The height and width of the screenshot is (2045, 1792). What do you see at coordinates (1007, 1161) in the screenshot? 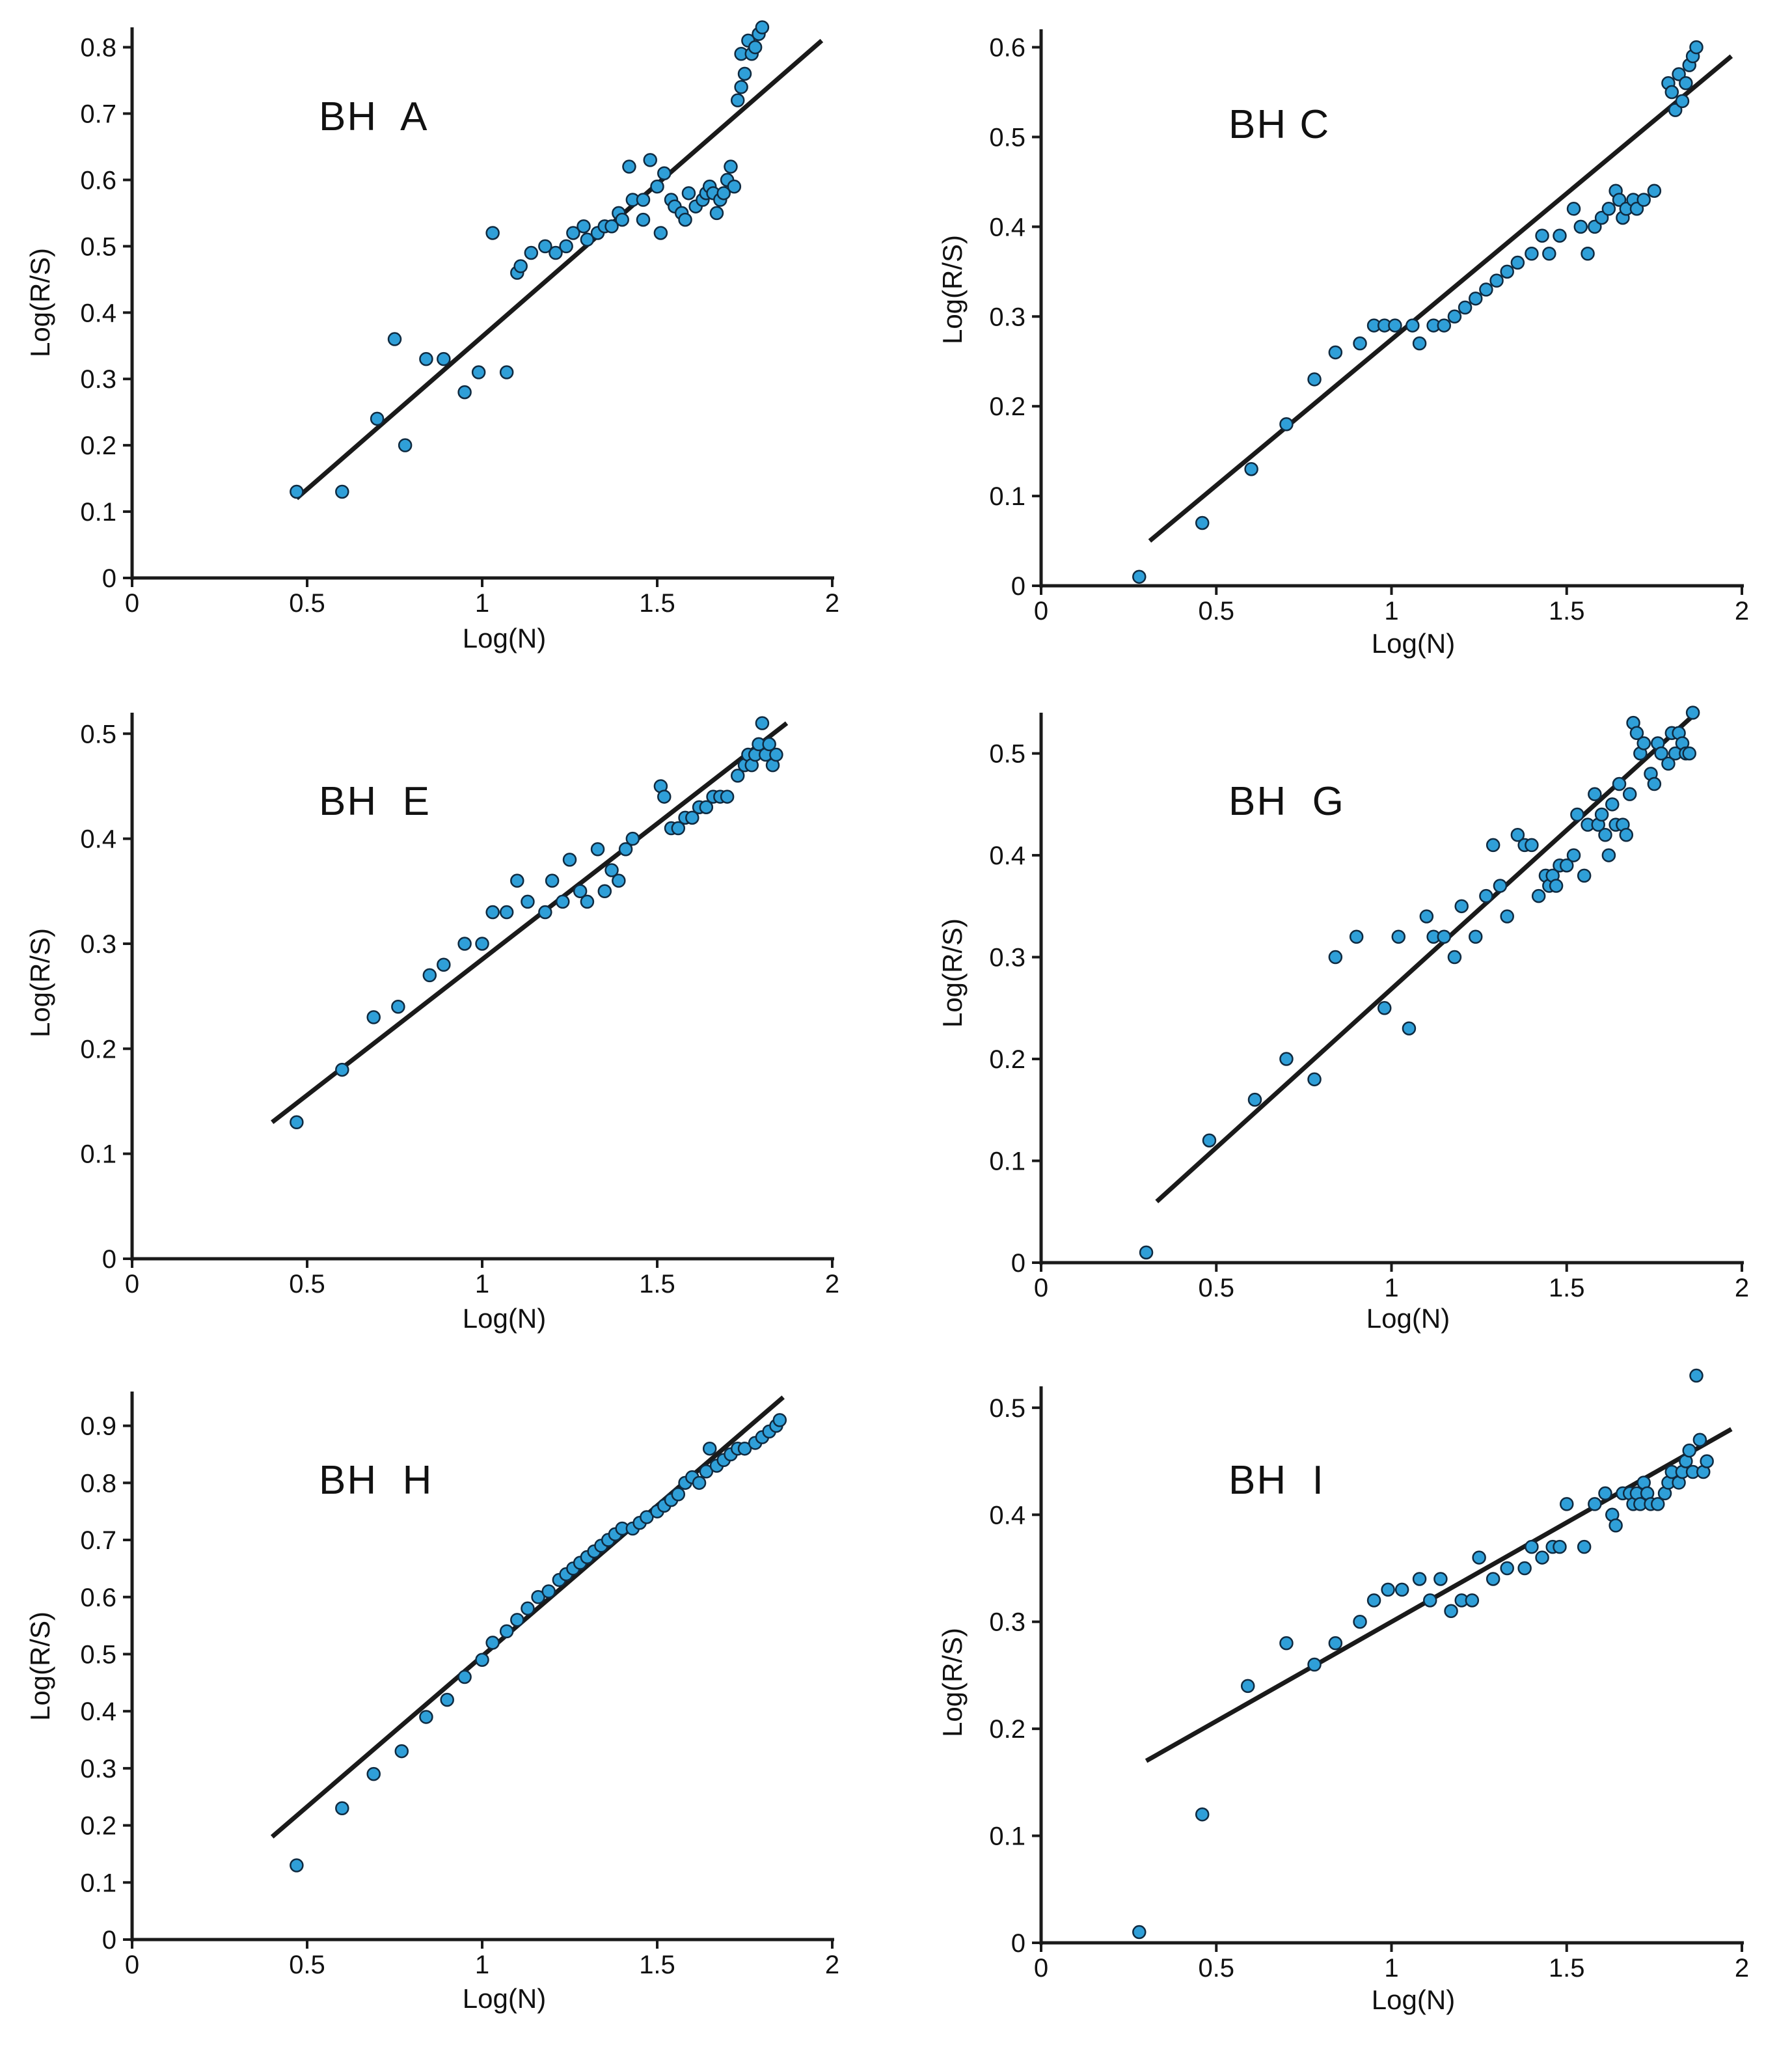
I see `y-tick-label: 0.1` at bounding box center [1007, 1161].